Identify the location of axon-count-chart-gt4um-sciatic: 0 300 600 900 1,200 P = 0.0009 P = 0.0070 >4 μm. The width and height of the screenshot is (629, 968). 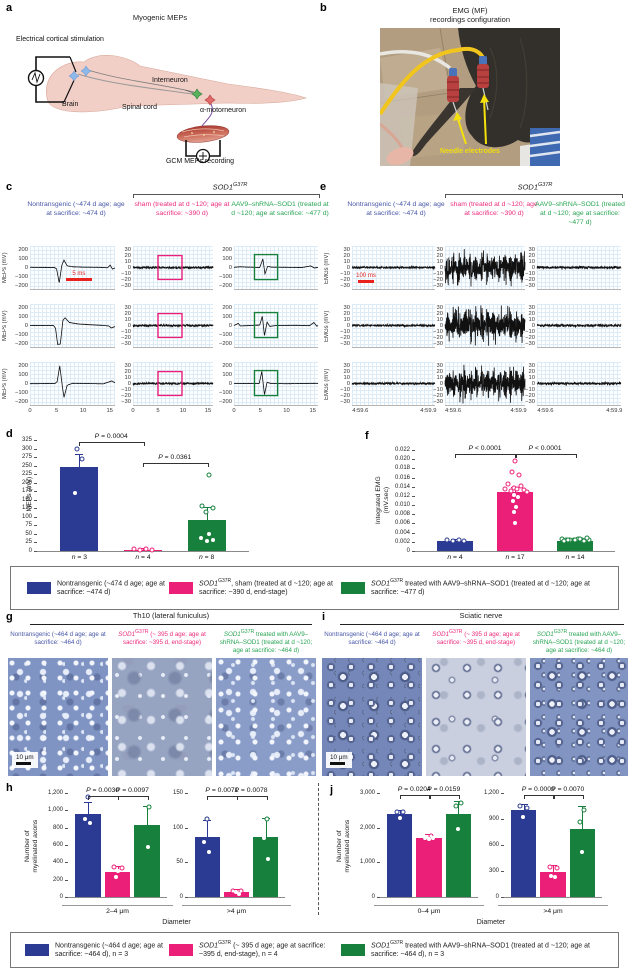
(546, 850).